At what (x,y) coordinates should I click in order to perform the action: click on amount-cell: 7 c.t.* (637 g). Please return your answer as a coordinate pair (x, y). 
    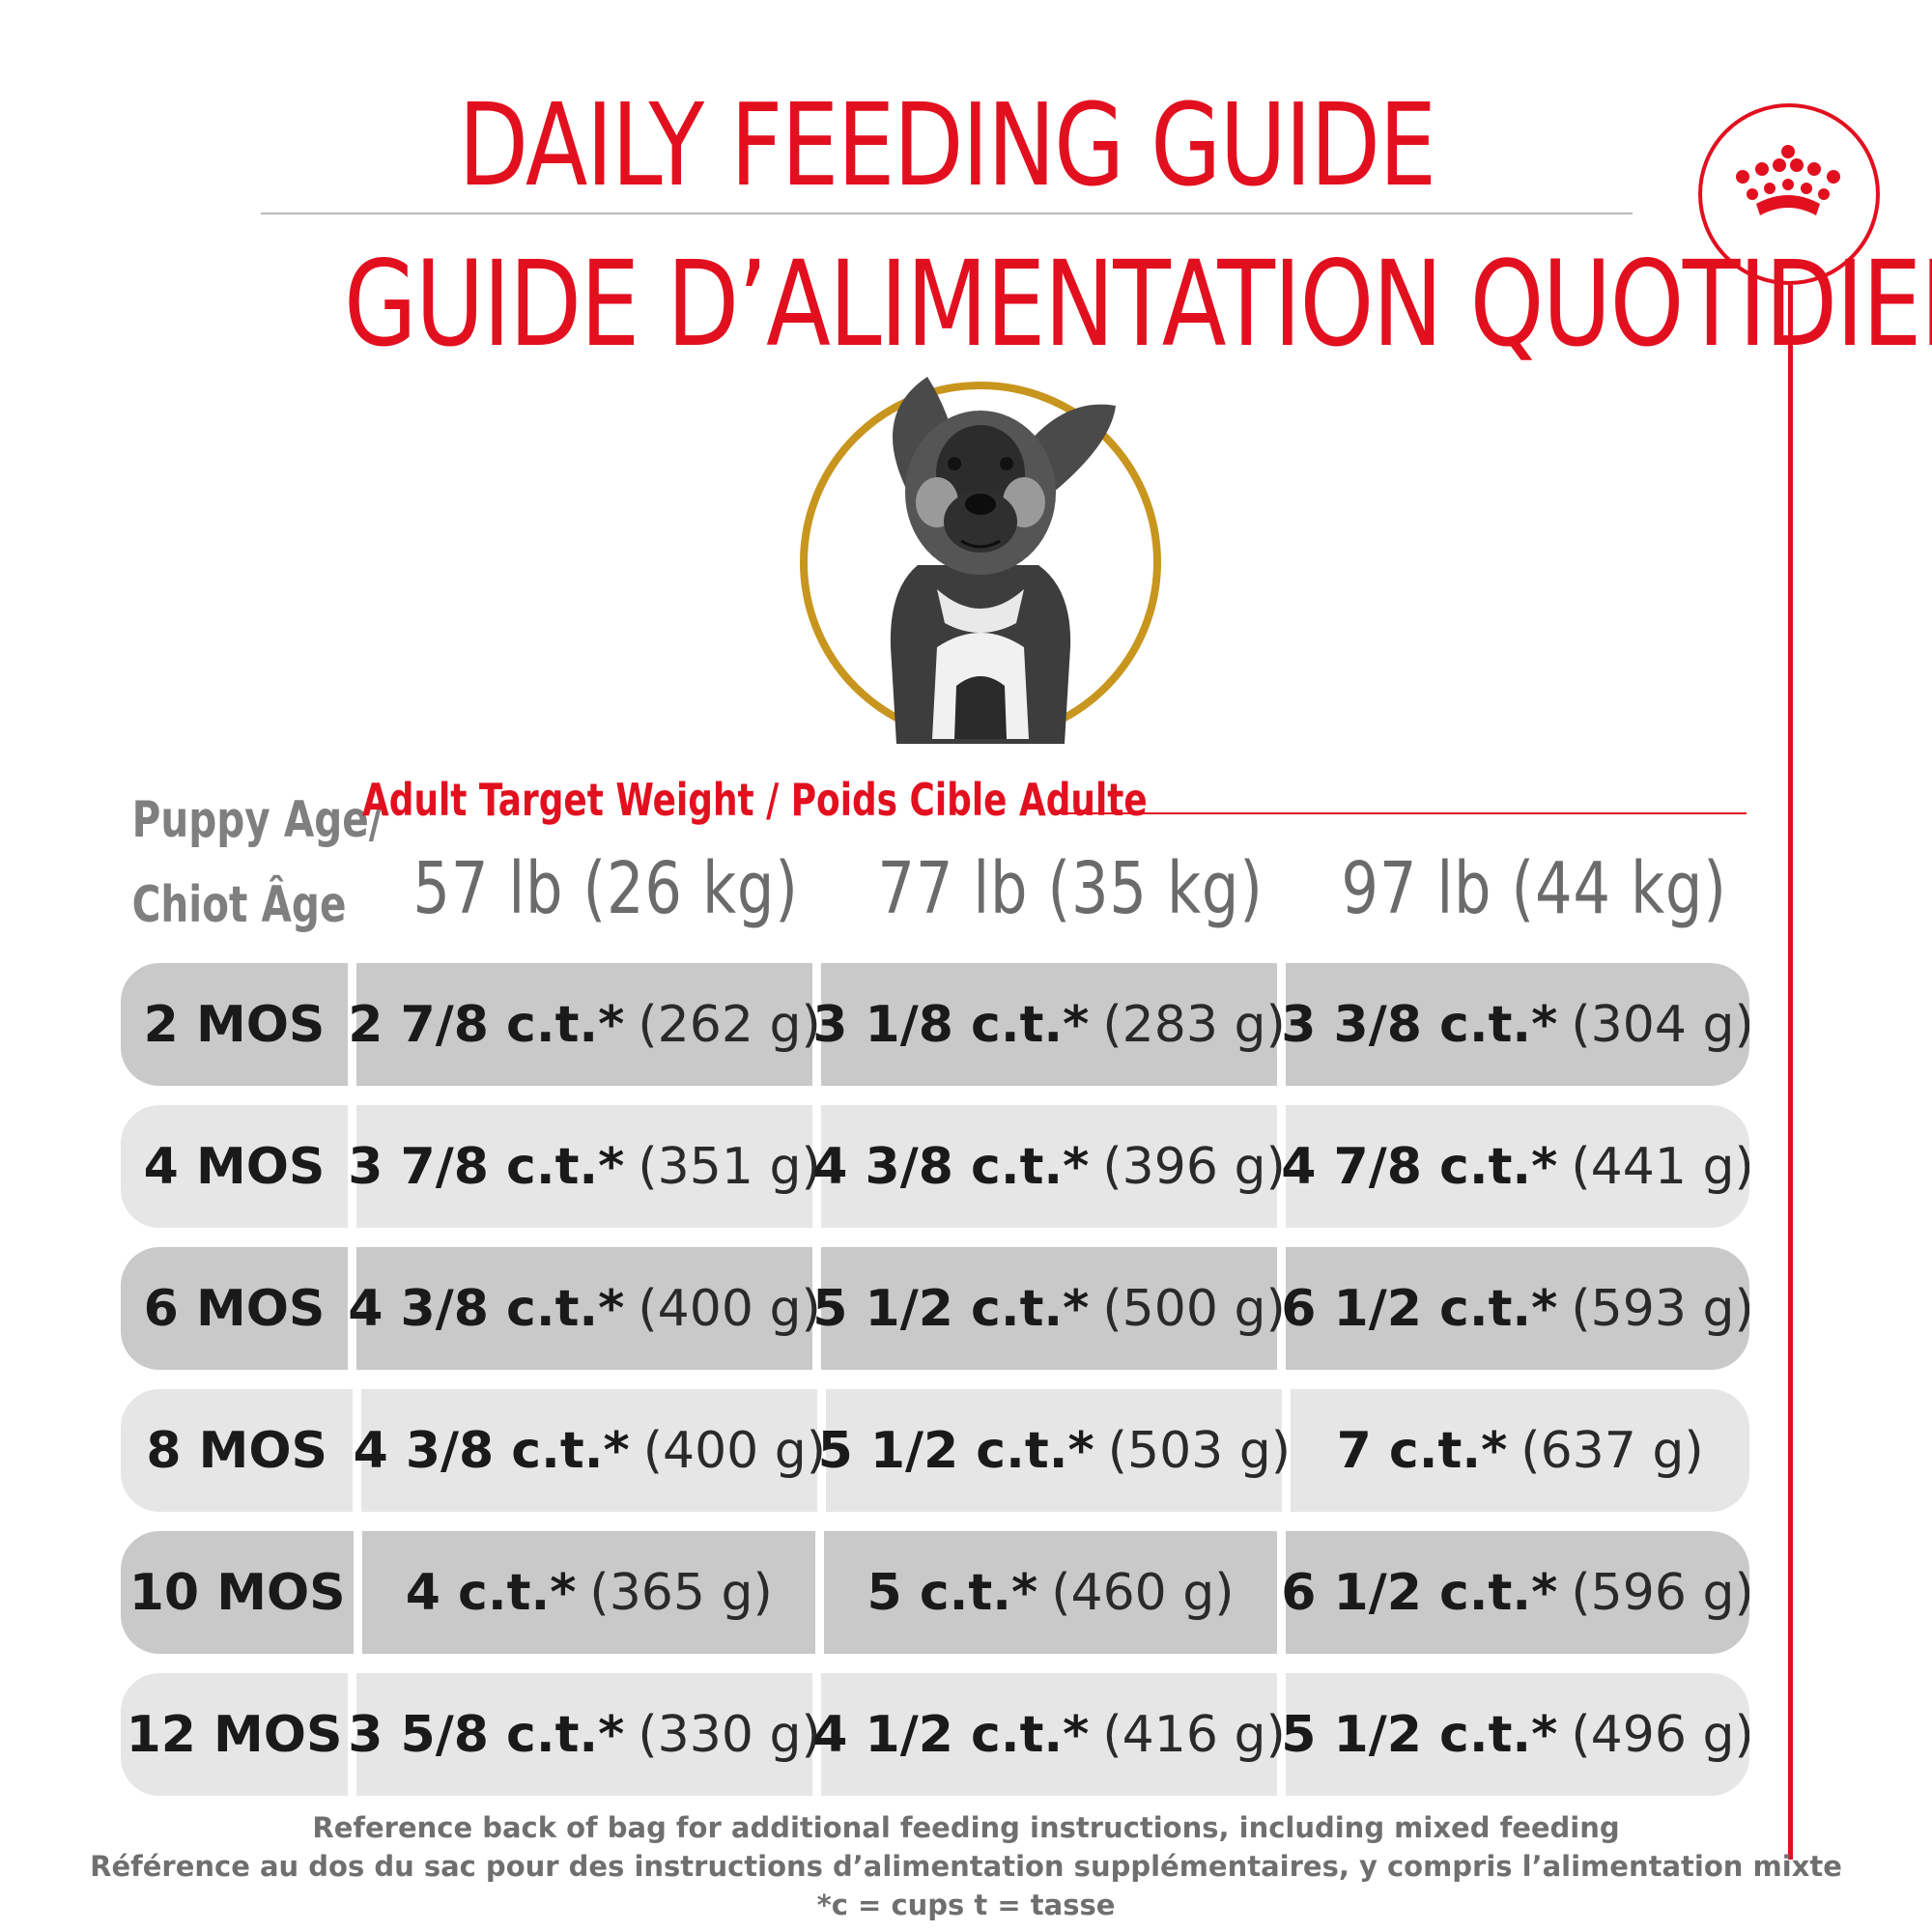
    Looking at the image, I should click on (1520, 1450).